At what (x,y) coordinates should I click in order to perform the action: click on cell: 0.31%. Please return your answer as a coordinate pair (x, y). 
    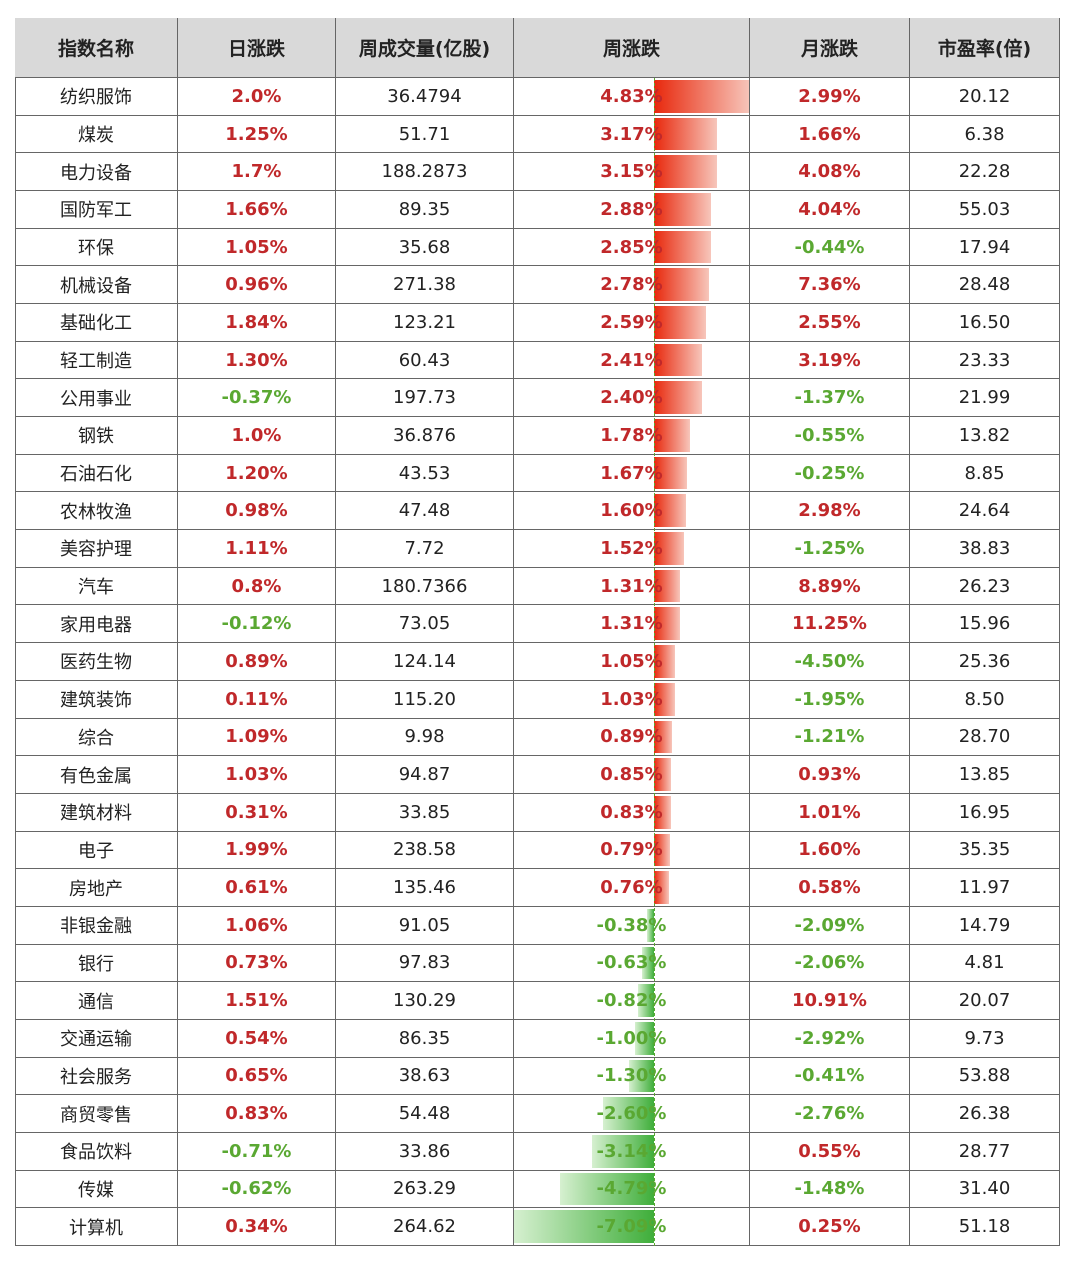
    Looking at the image, I should click on (257, 812).